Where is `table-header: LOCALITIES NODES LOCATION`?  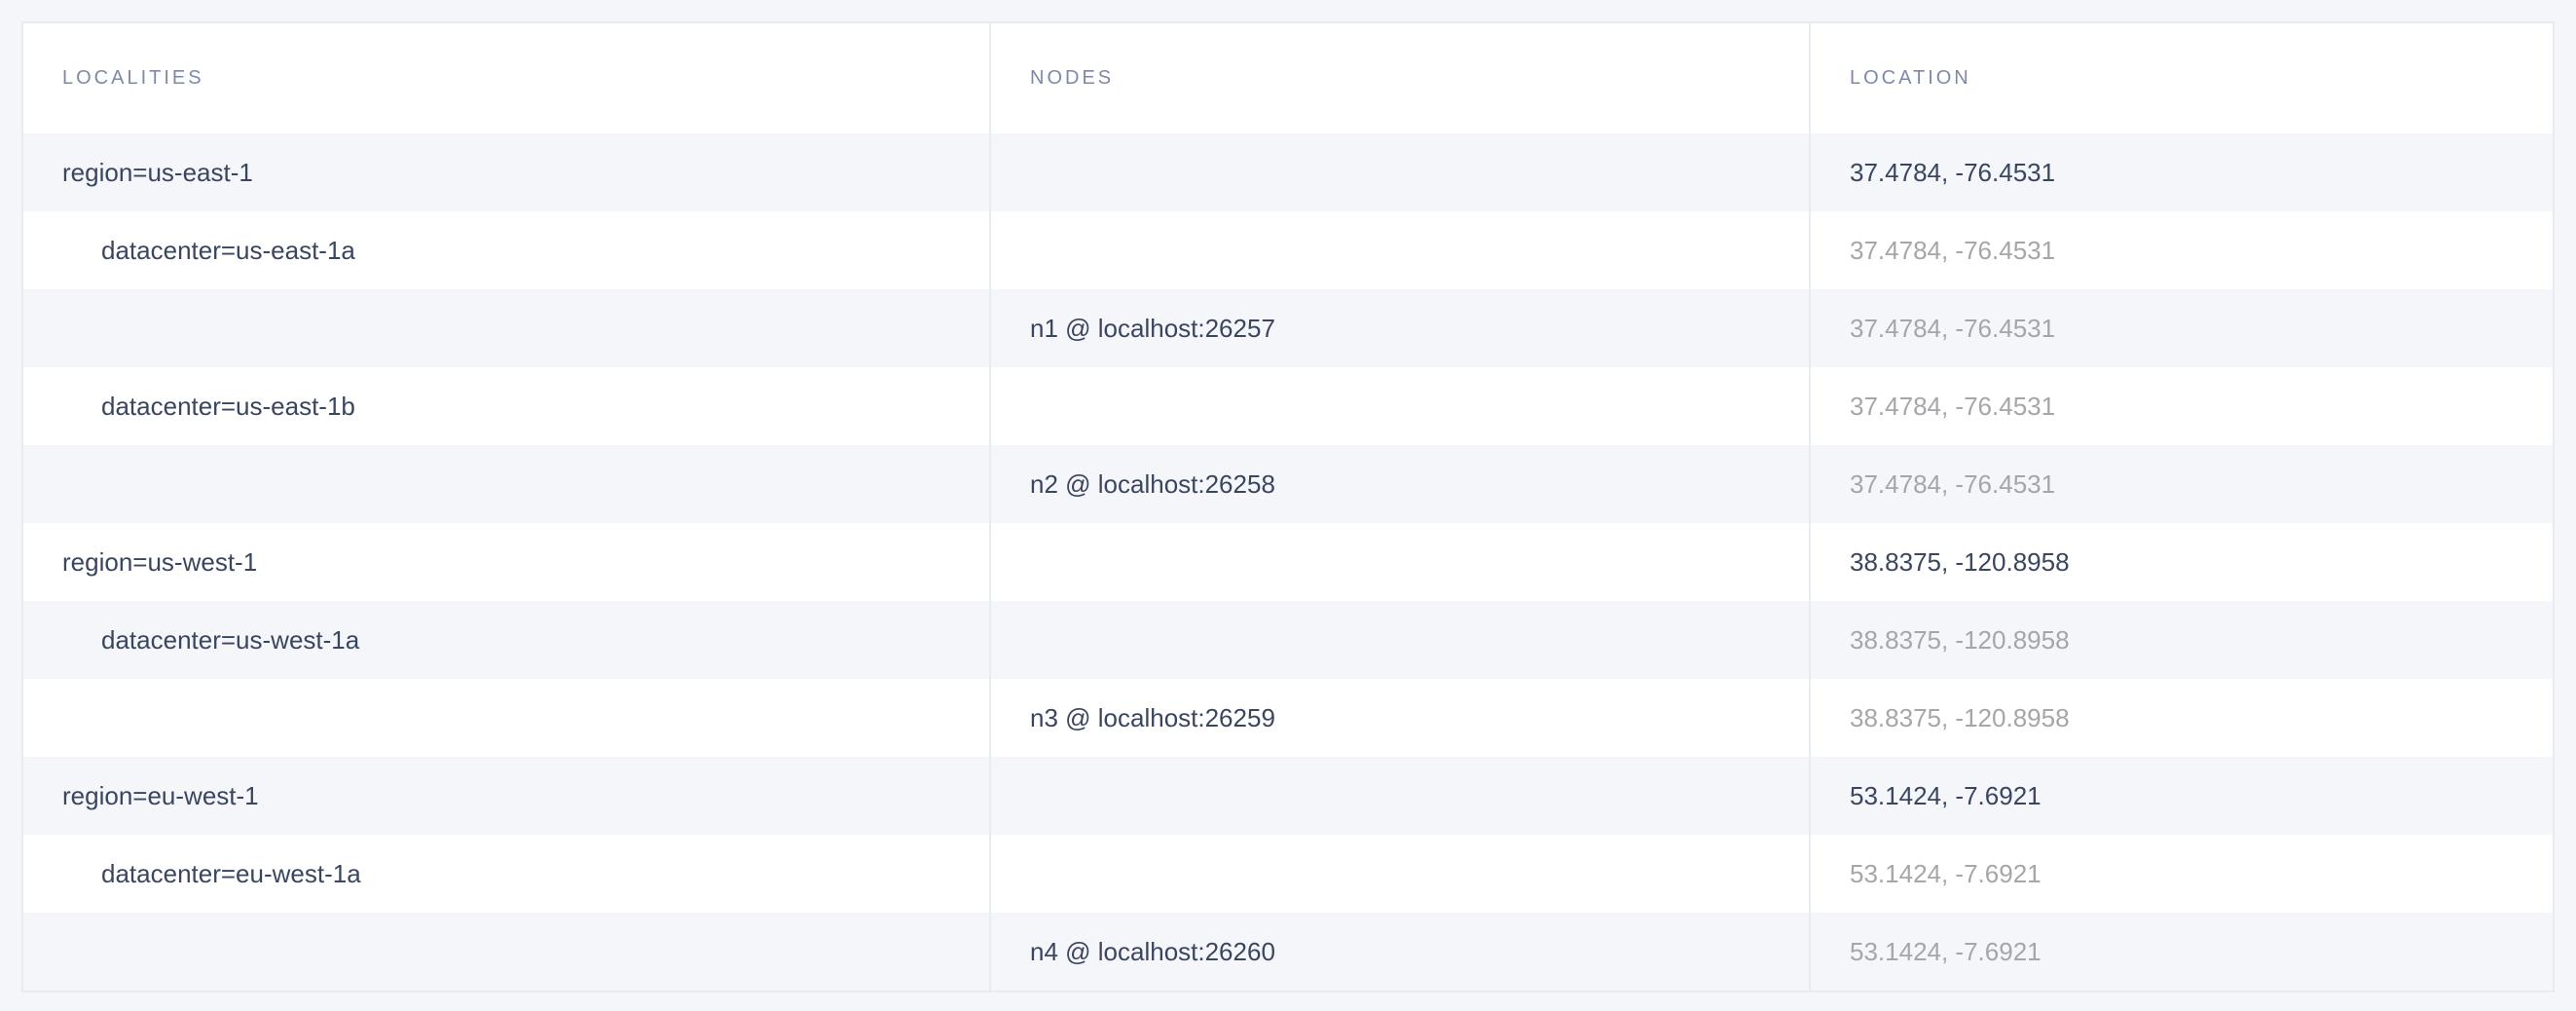 table-header: LOCALITIES NODES LOCATION is located at coordinates (1288, 78).